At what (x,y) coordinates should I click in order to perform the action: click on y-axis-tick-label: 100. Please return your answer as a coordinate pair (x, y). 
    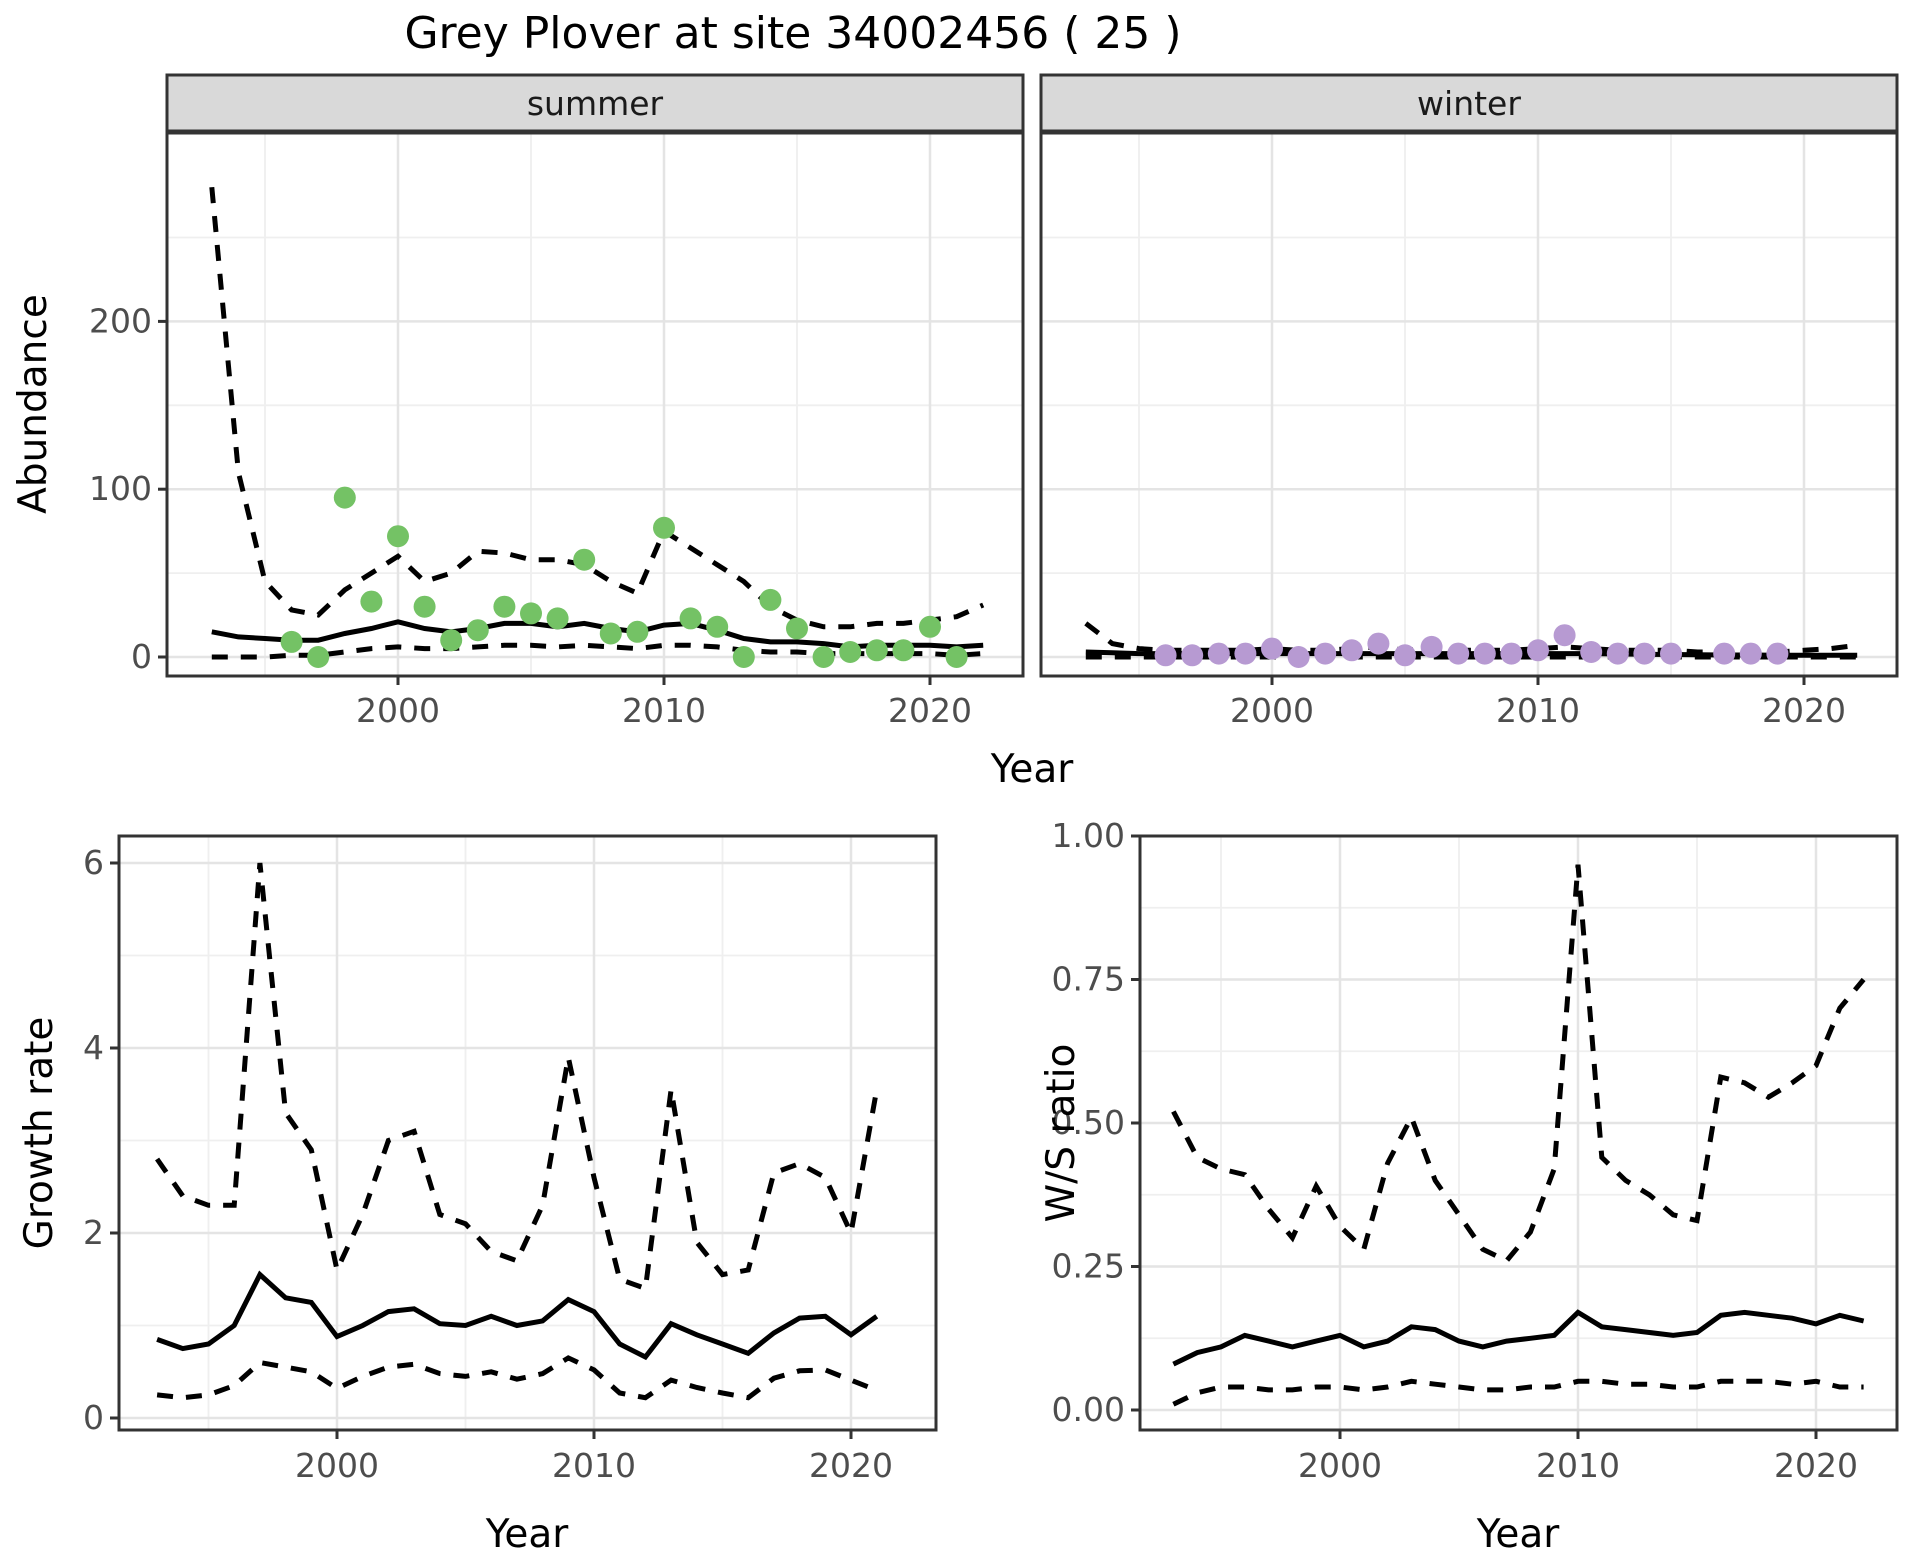
    Looking at the image, I should click on (120, 488).